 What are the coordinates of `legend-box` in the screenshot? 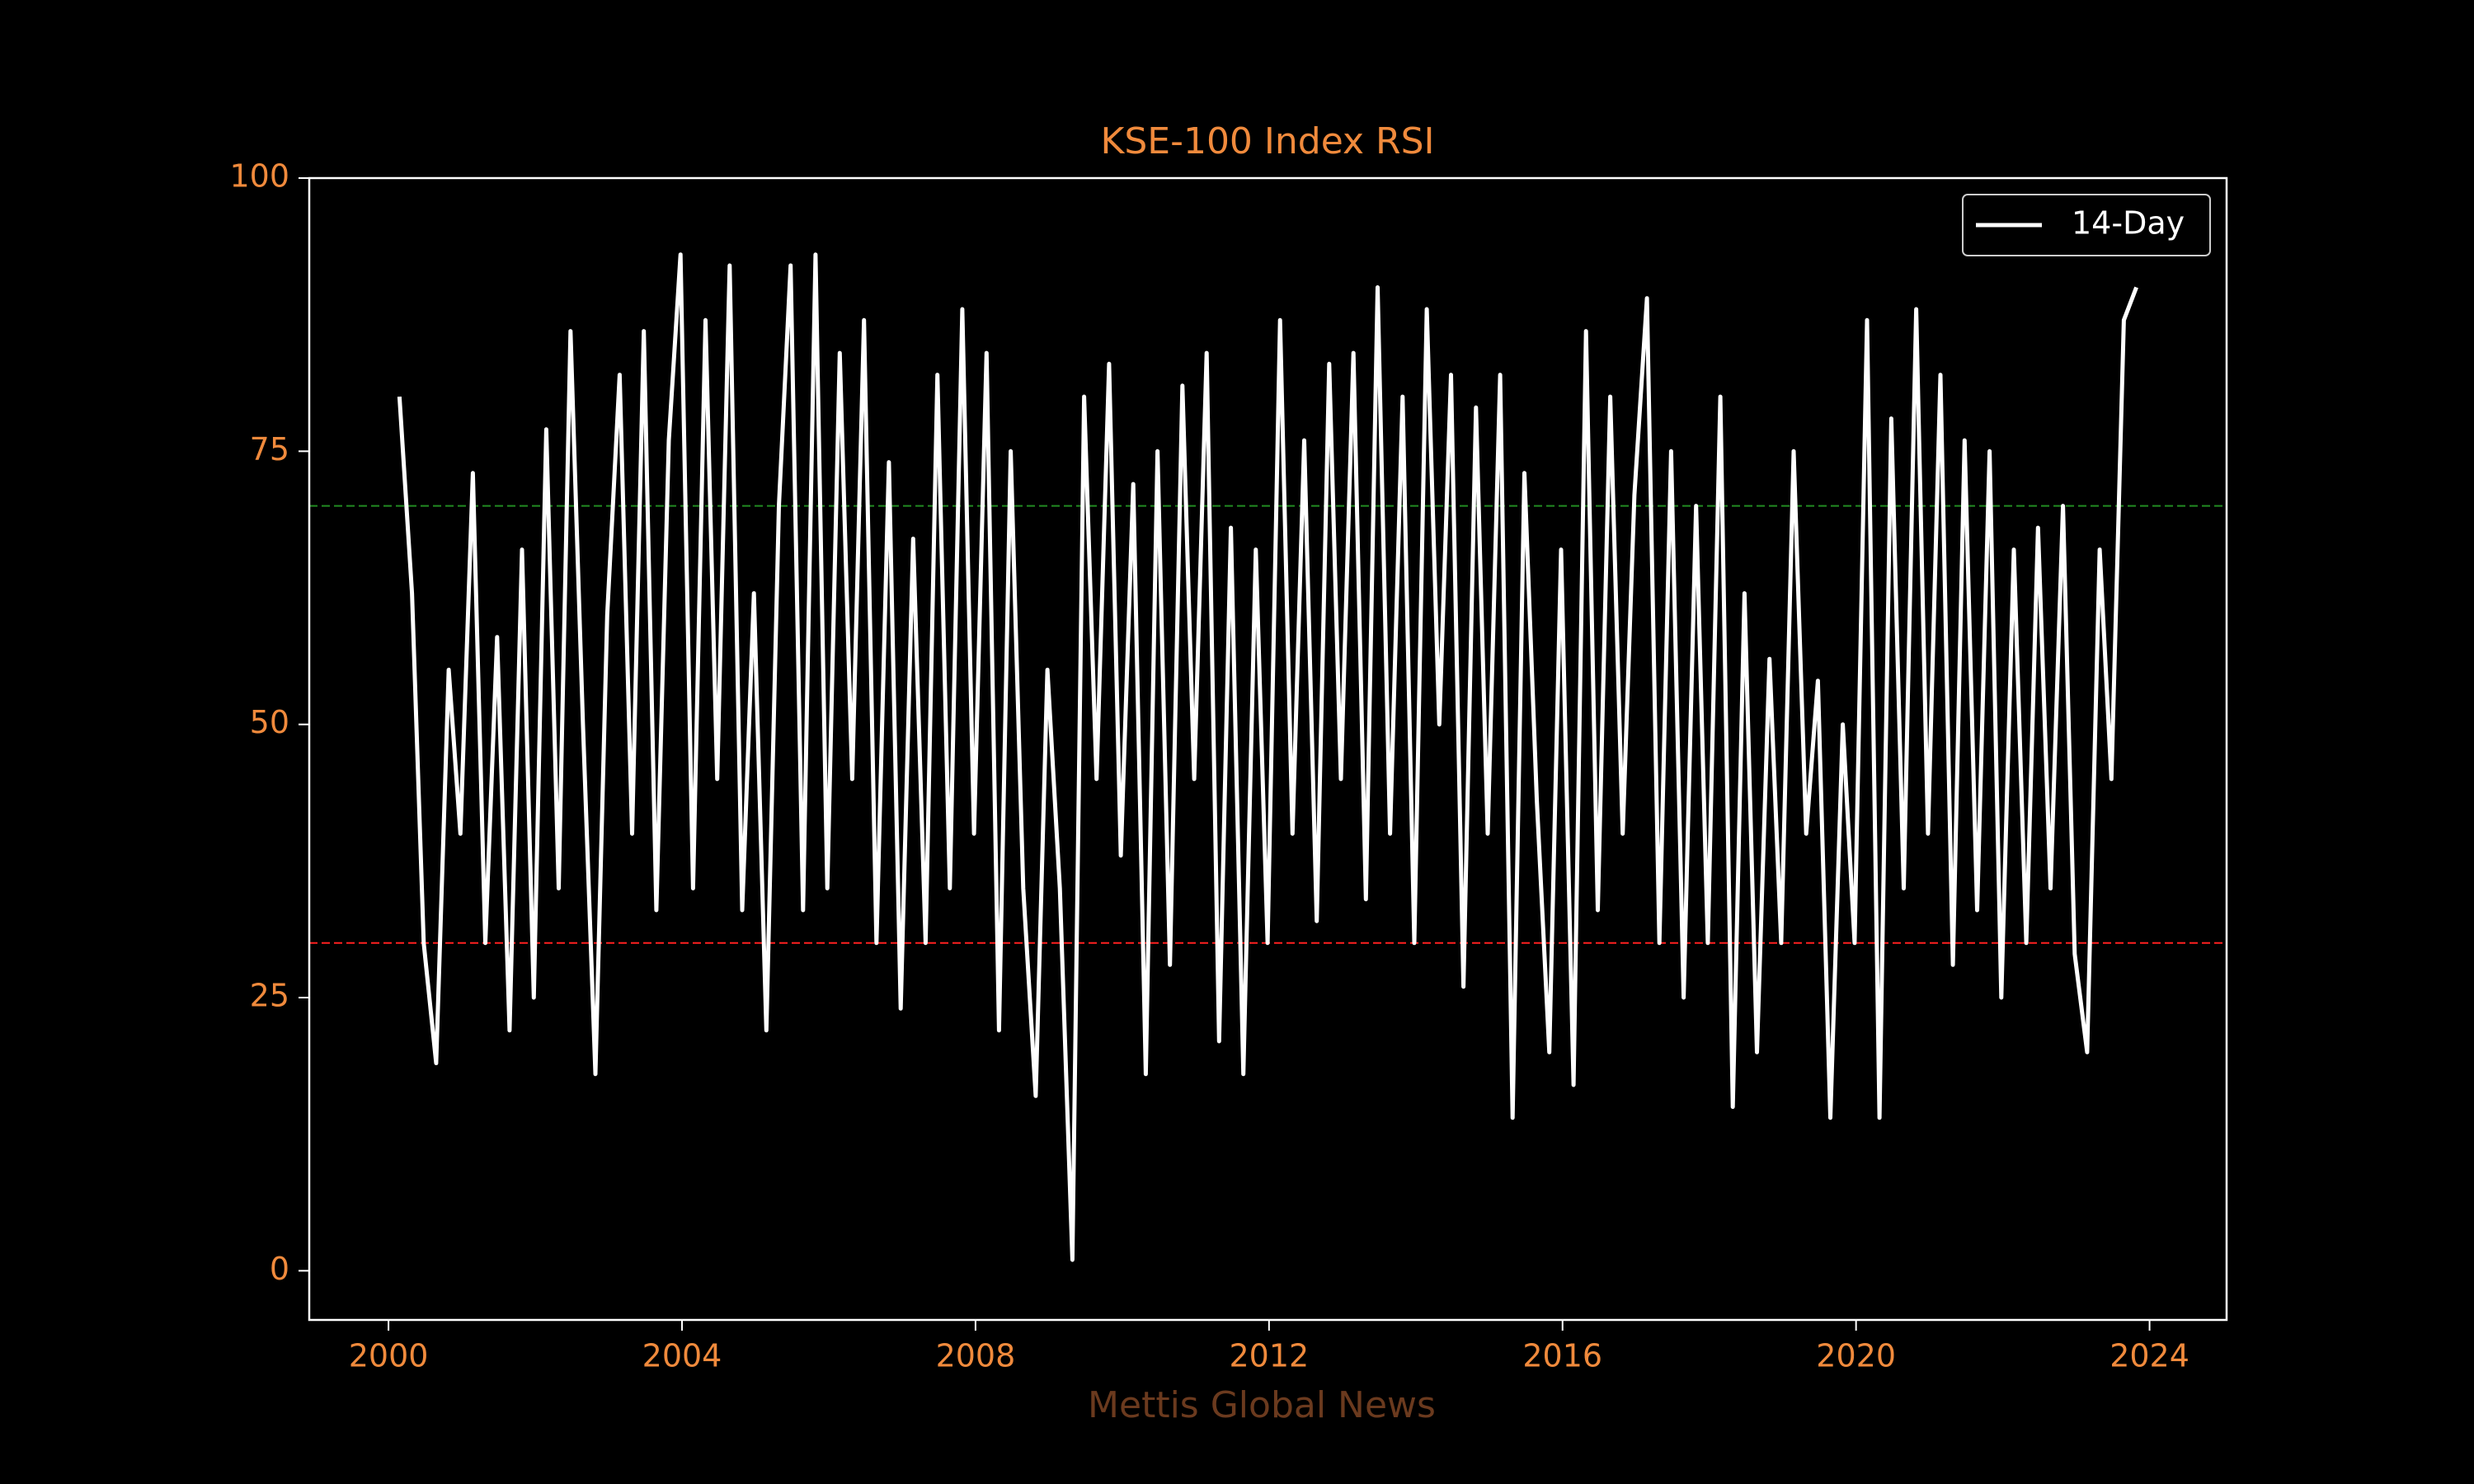 It's located at (2086, 225).